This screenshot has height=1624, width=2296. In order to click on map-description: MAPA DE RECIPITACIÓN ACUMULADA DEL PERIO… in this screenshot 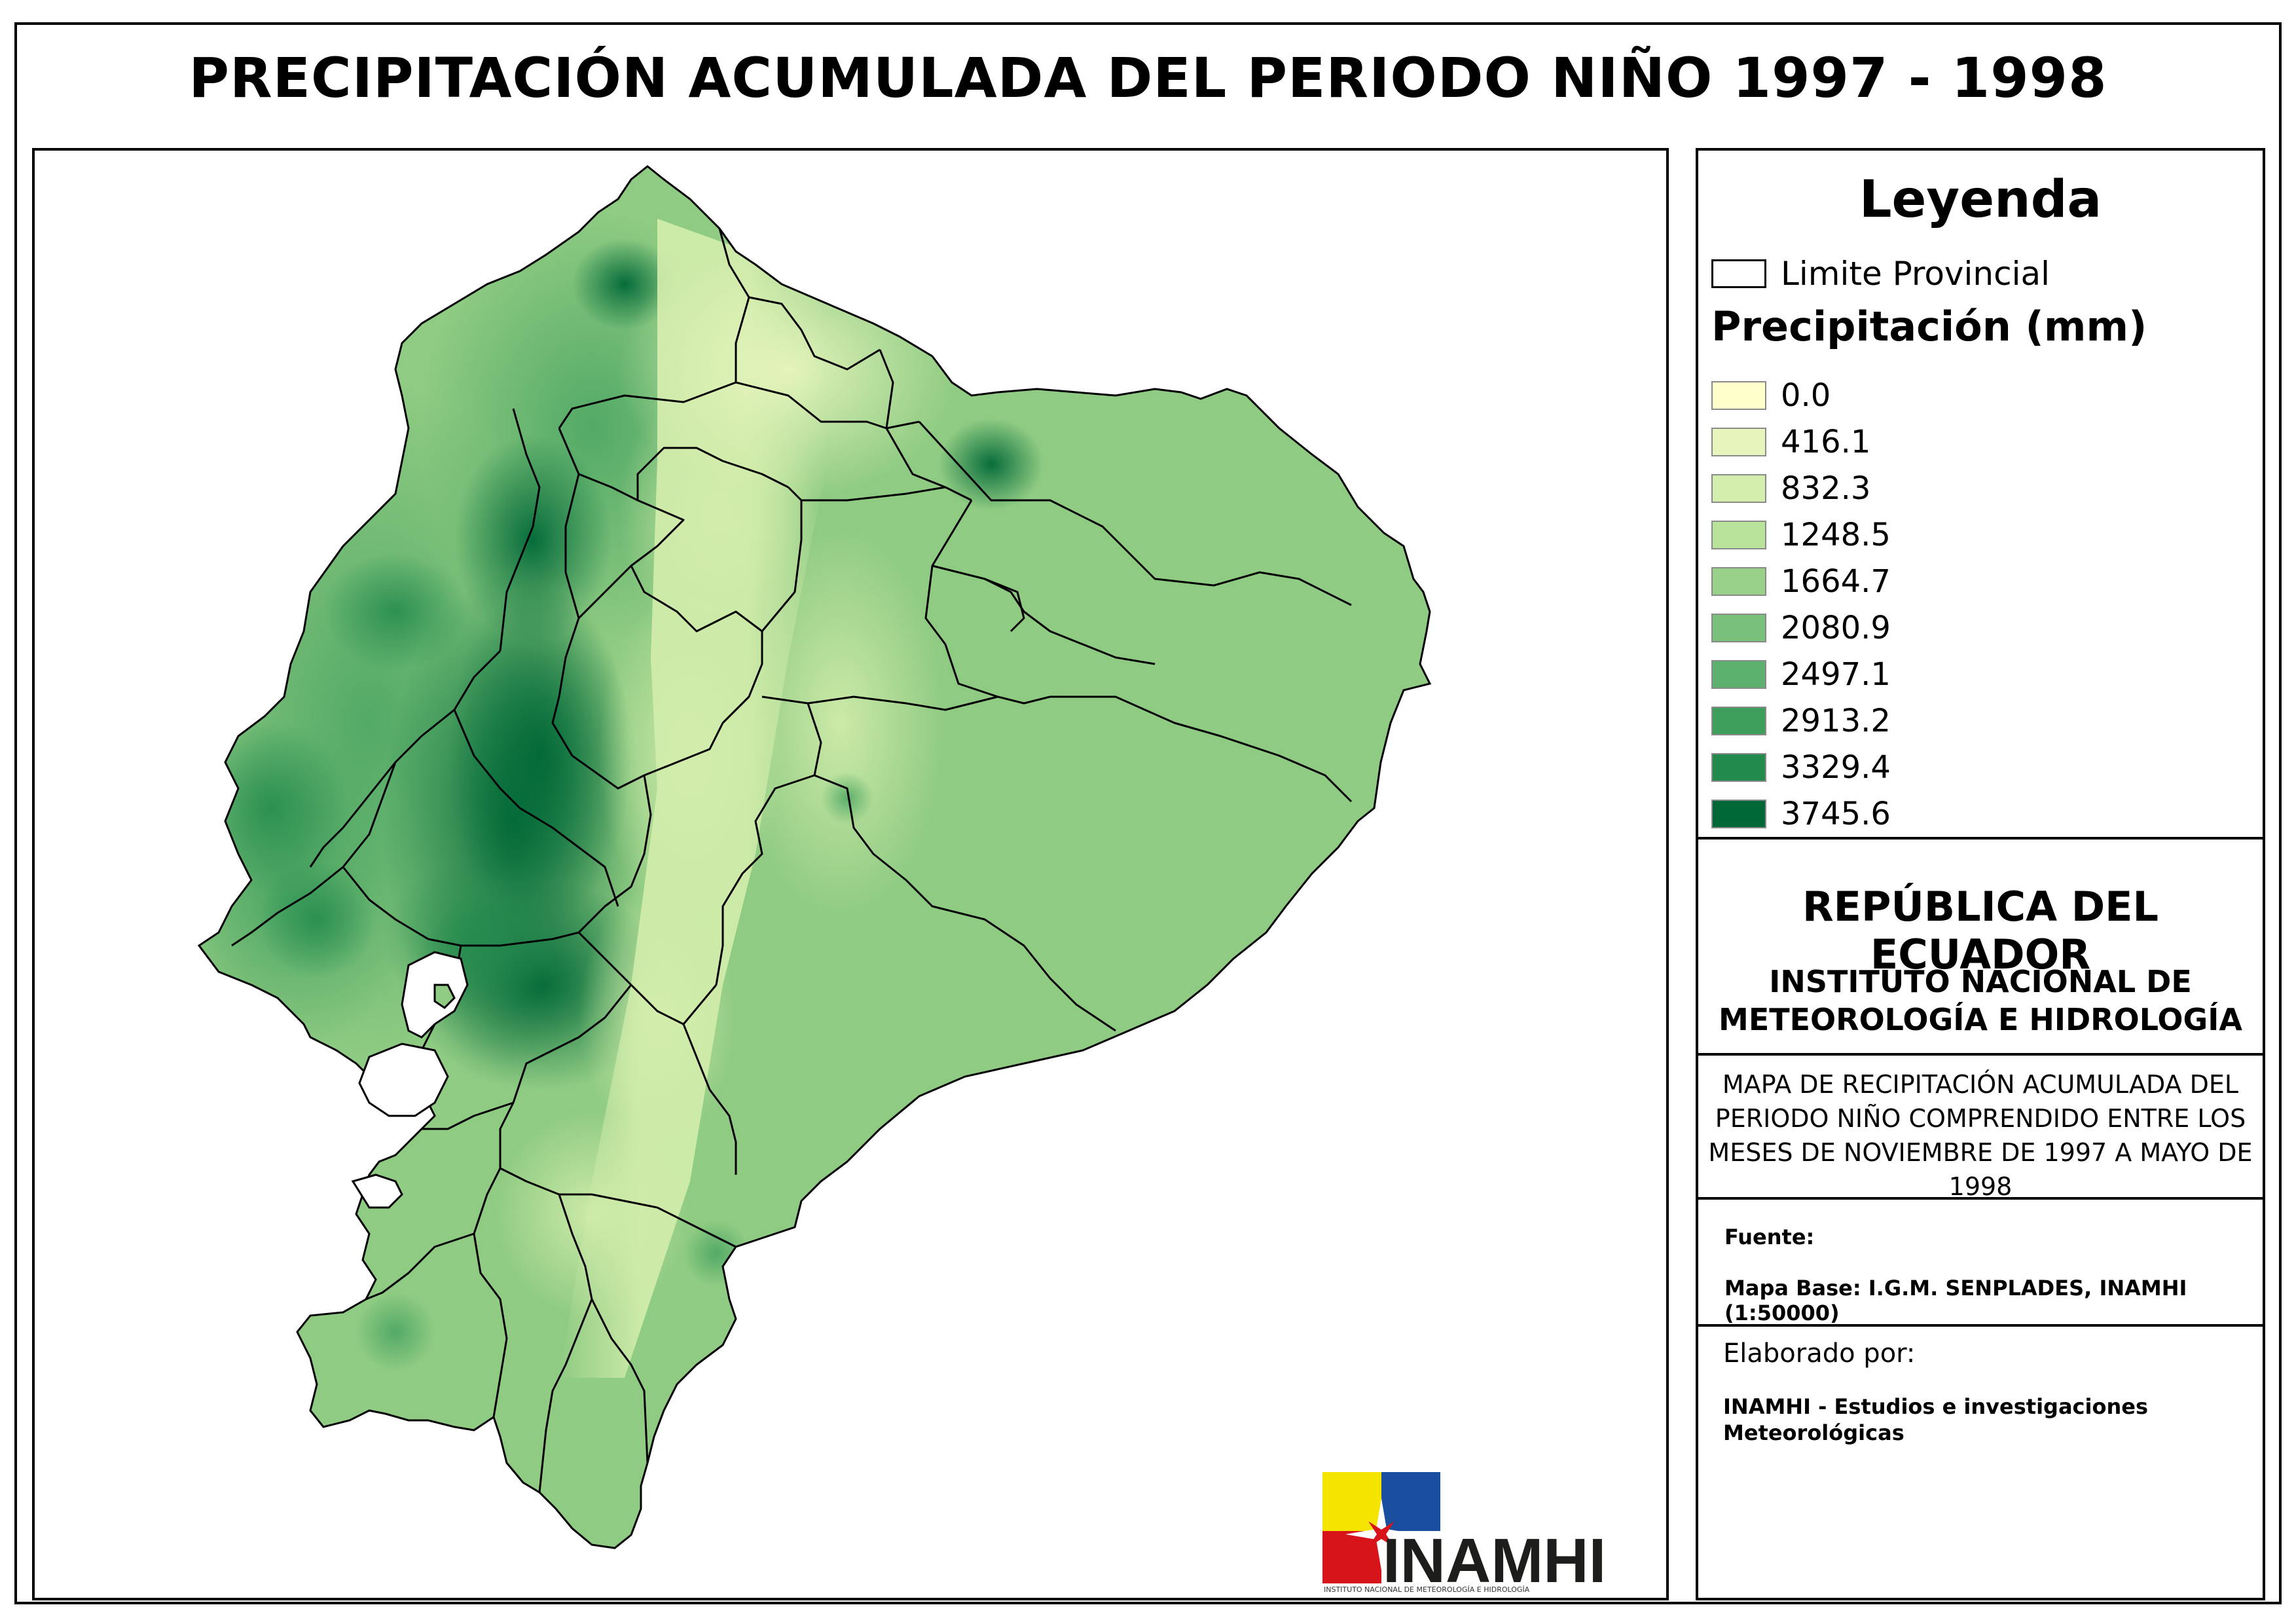, I will do `click(1980, 1128)`.